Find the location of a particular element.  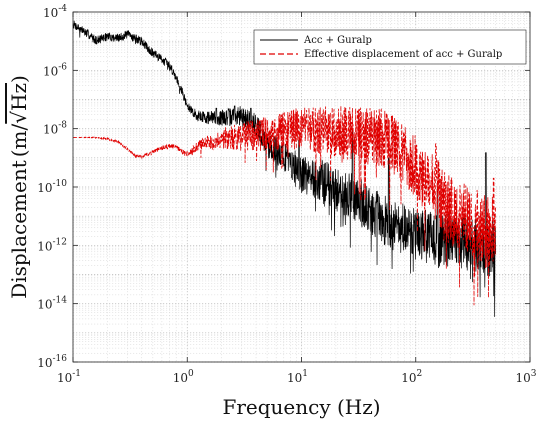

svg-text: Displacement(m/√Hz) is located at coordinates (19, 187).